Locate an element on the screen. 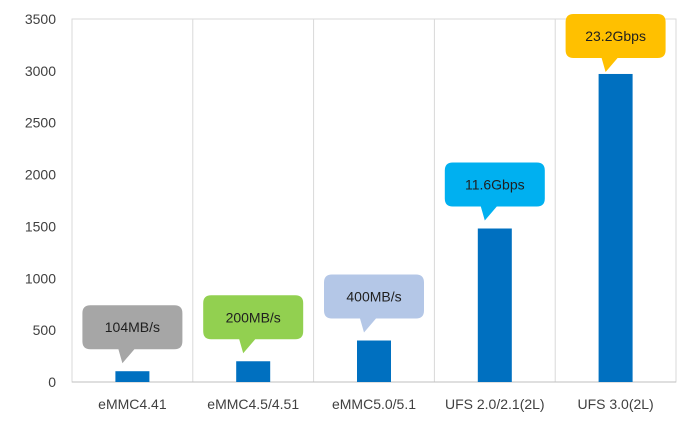  y-tick-label: 2500 is located at coordinates (40, 123).